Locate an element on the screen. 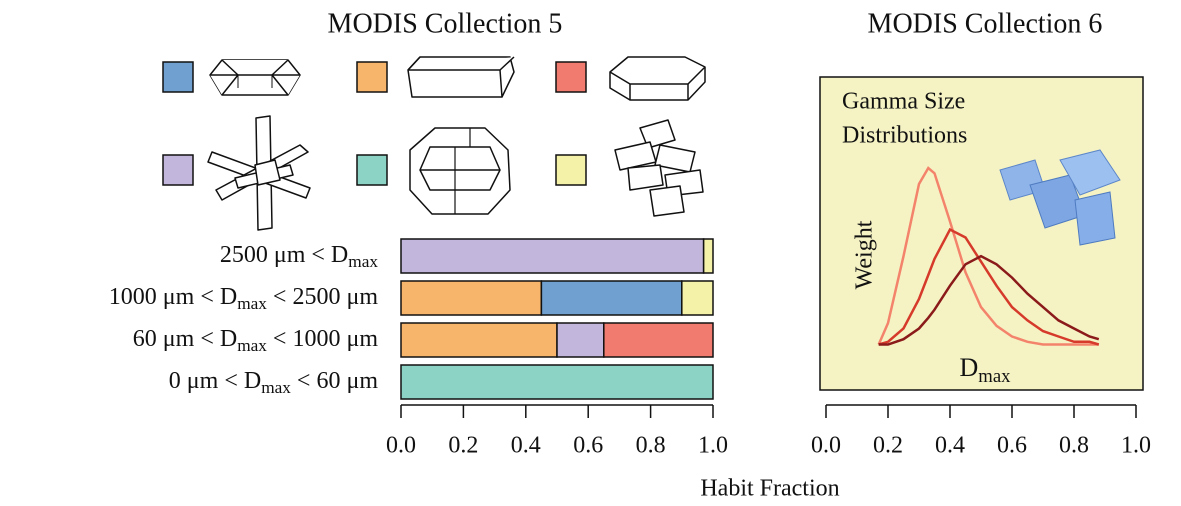 The height and width of the screenshot is (506, 1181). annotation: Distributions is located at coordinates (904, 136).